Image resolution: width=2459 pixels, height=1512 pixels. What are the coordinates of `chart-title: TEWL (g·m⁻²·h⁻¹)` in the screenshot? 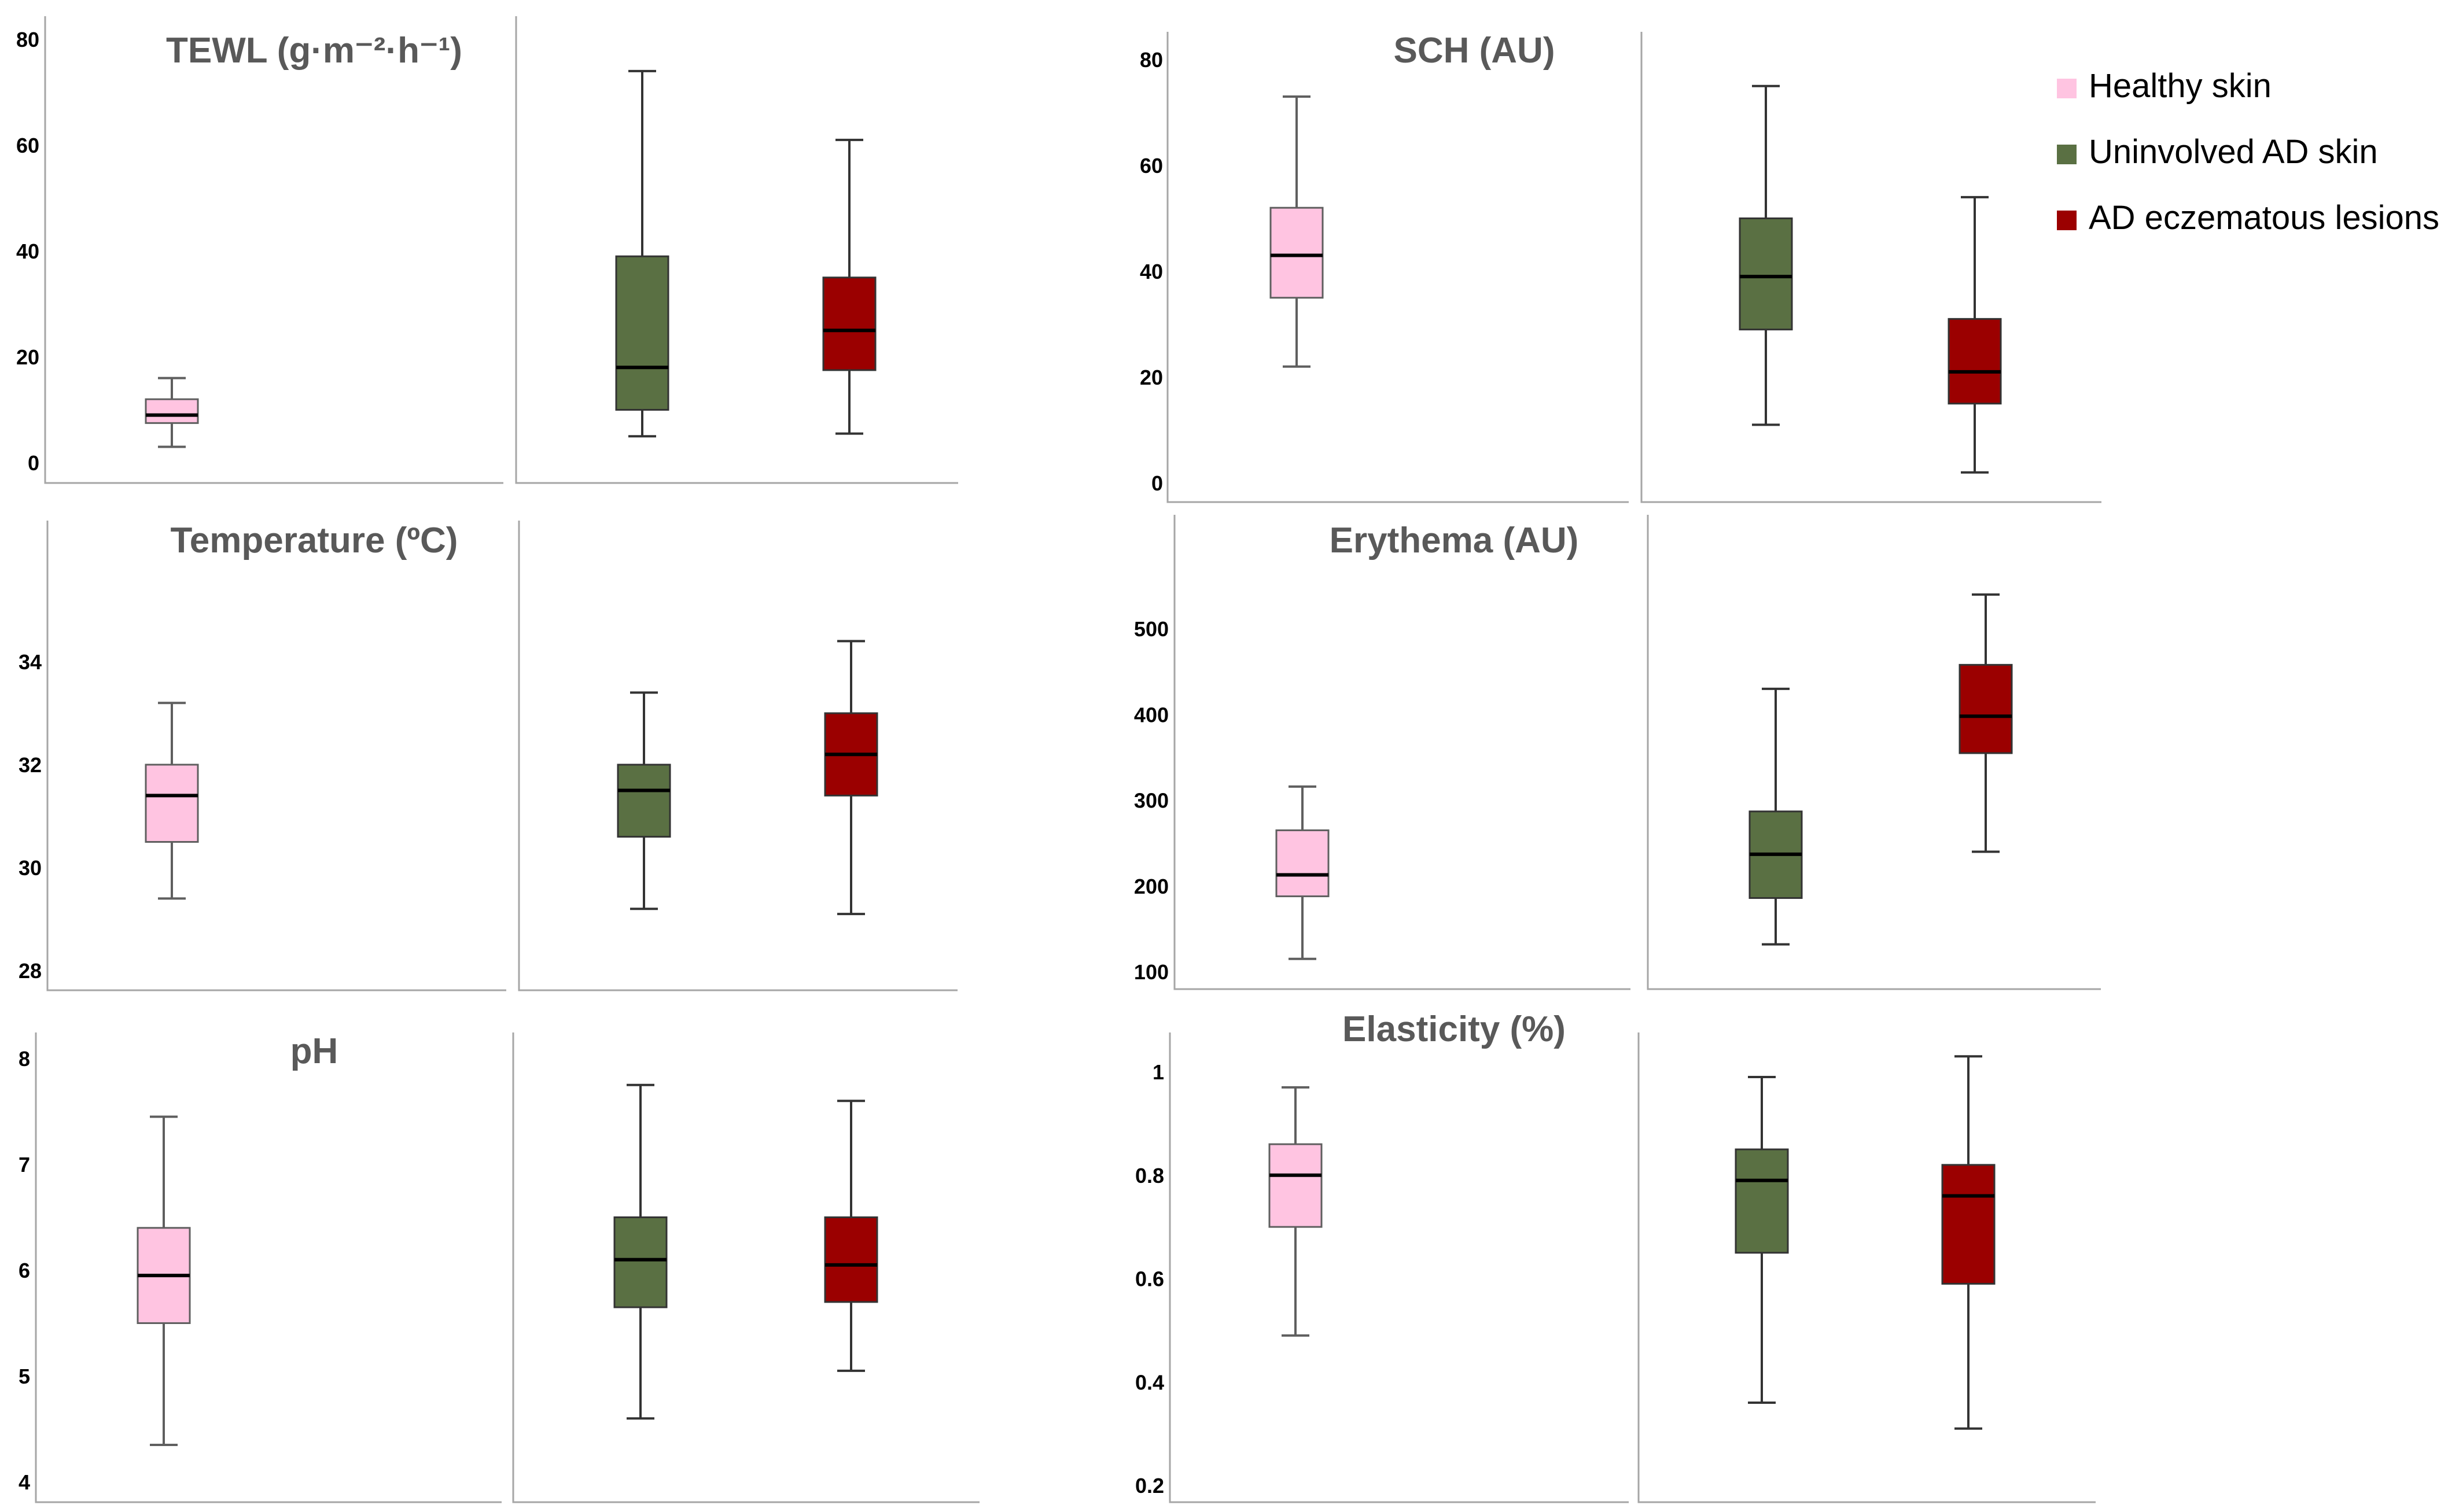 It's located at (314, 51).